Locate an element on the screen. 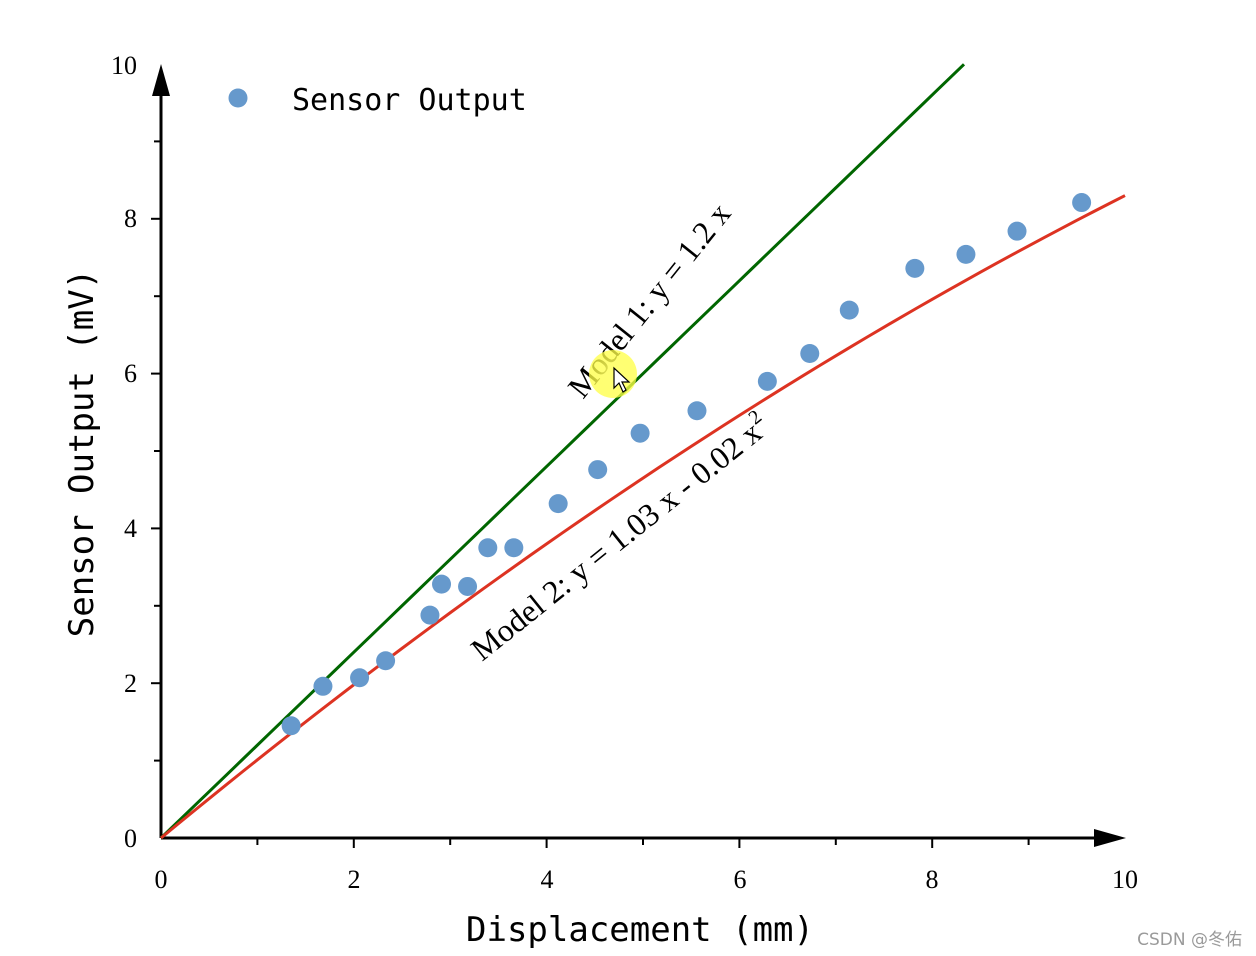  x-tick-label: 0 is located at coordinates (161, 879).